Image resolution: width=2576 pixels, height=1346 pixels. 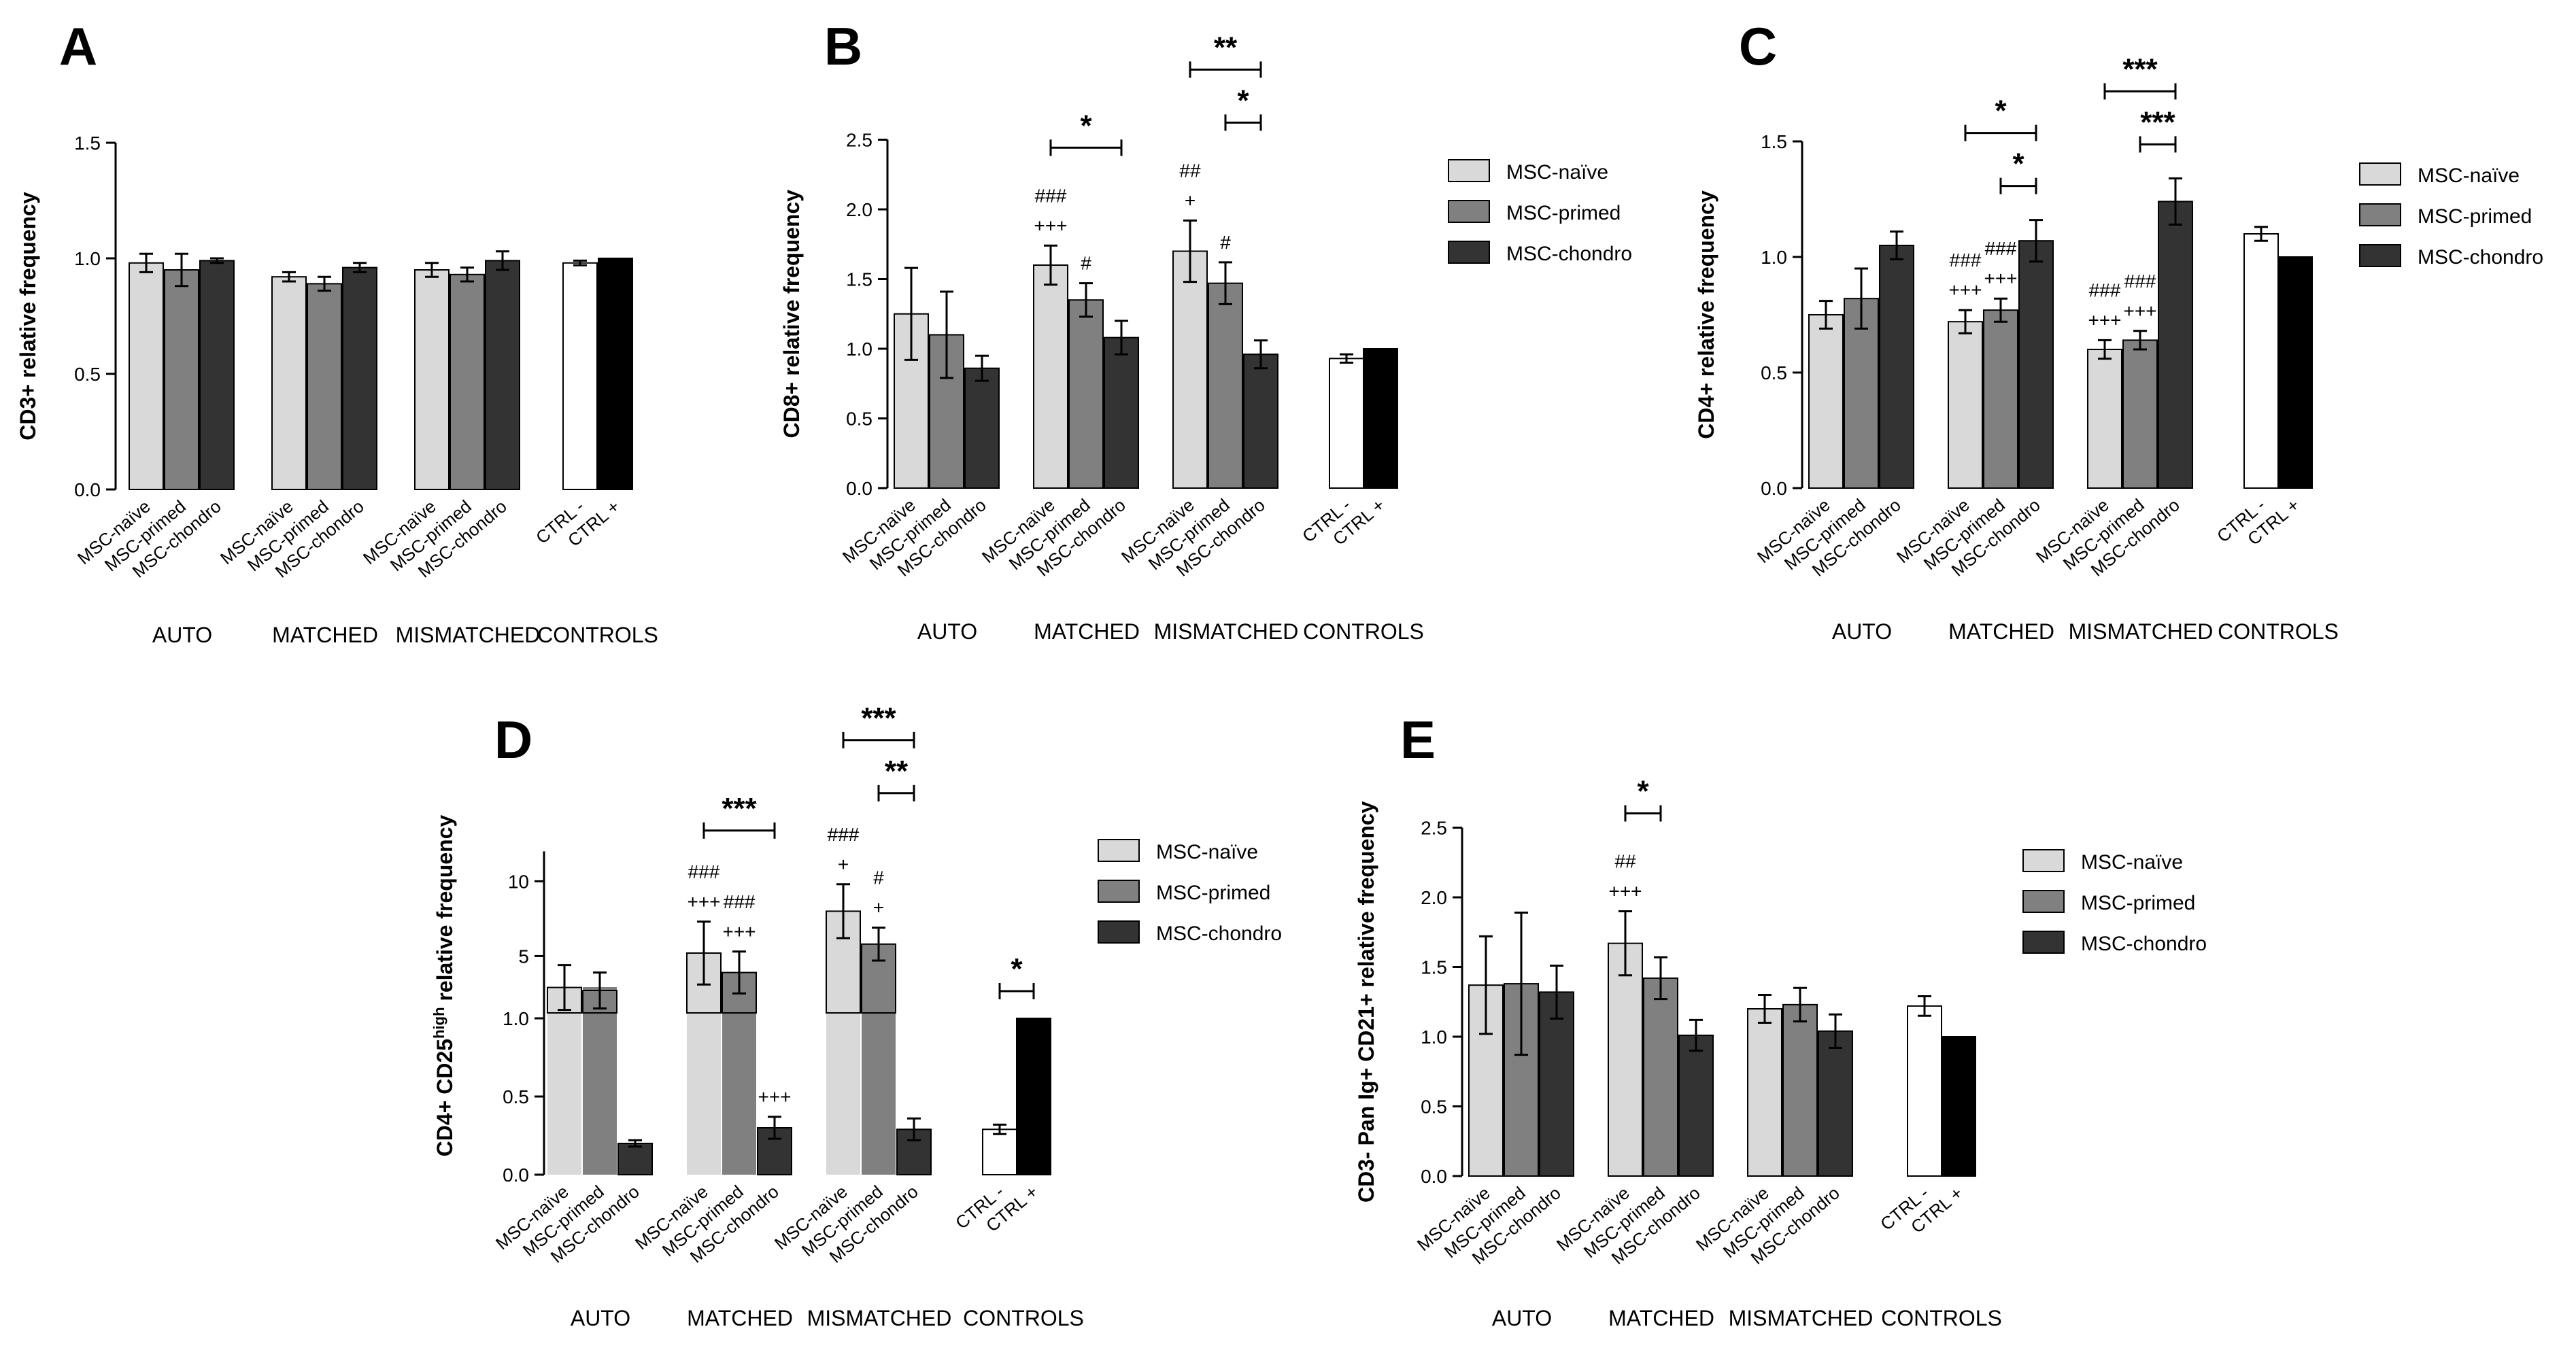 I want to click on y-axis-label: CD4+ CD25high relative frequency, so click(x=443, y=985).